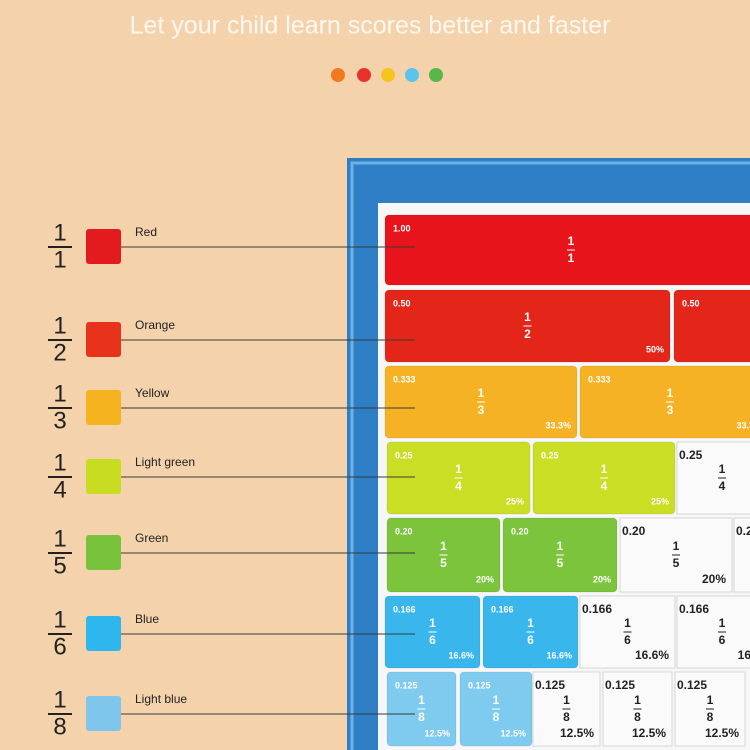  Describe the element at coordinates (527, 334) in the screenshot. I see `tile-denominator: 2` at that location.